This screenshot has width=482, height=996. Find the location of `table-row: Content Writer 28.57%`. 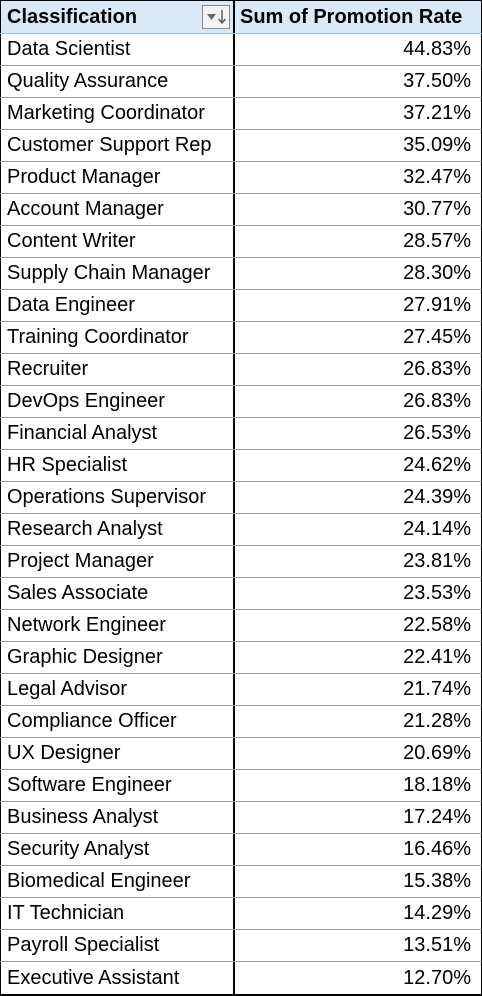

table-row: Content Writer 28.57% is located at coordinates (241, 242).